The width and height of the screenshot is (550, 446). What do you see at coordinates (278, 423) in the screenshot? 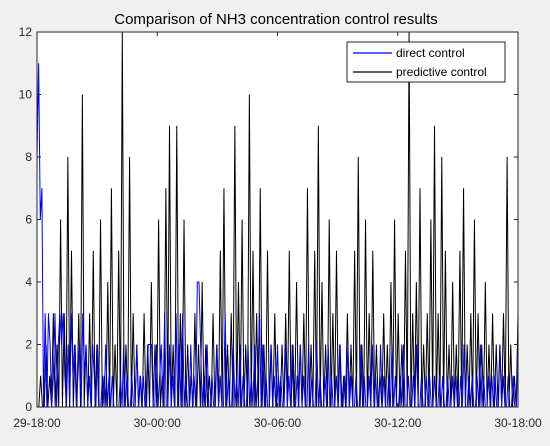
I see `x-tick-label: 30-06:00` at bounding box center [278, 423].